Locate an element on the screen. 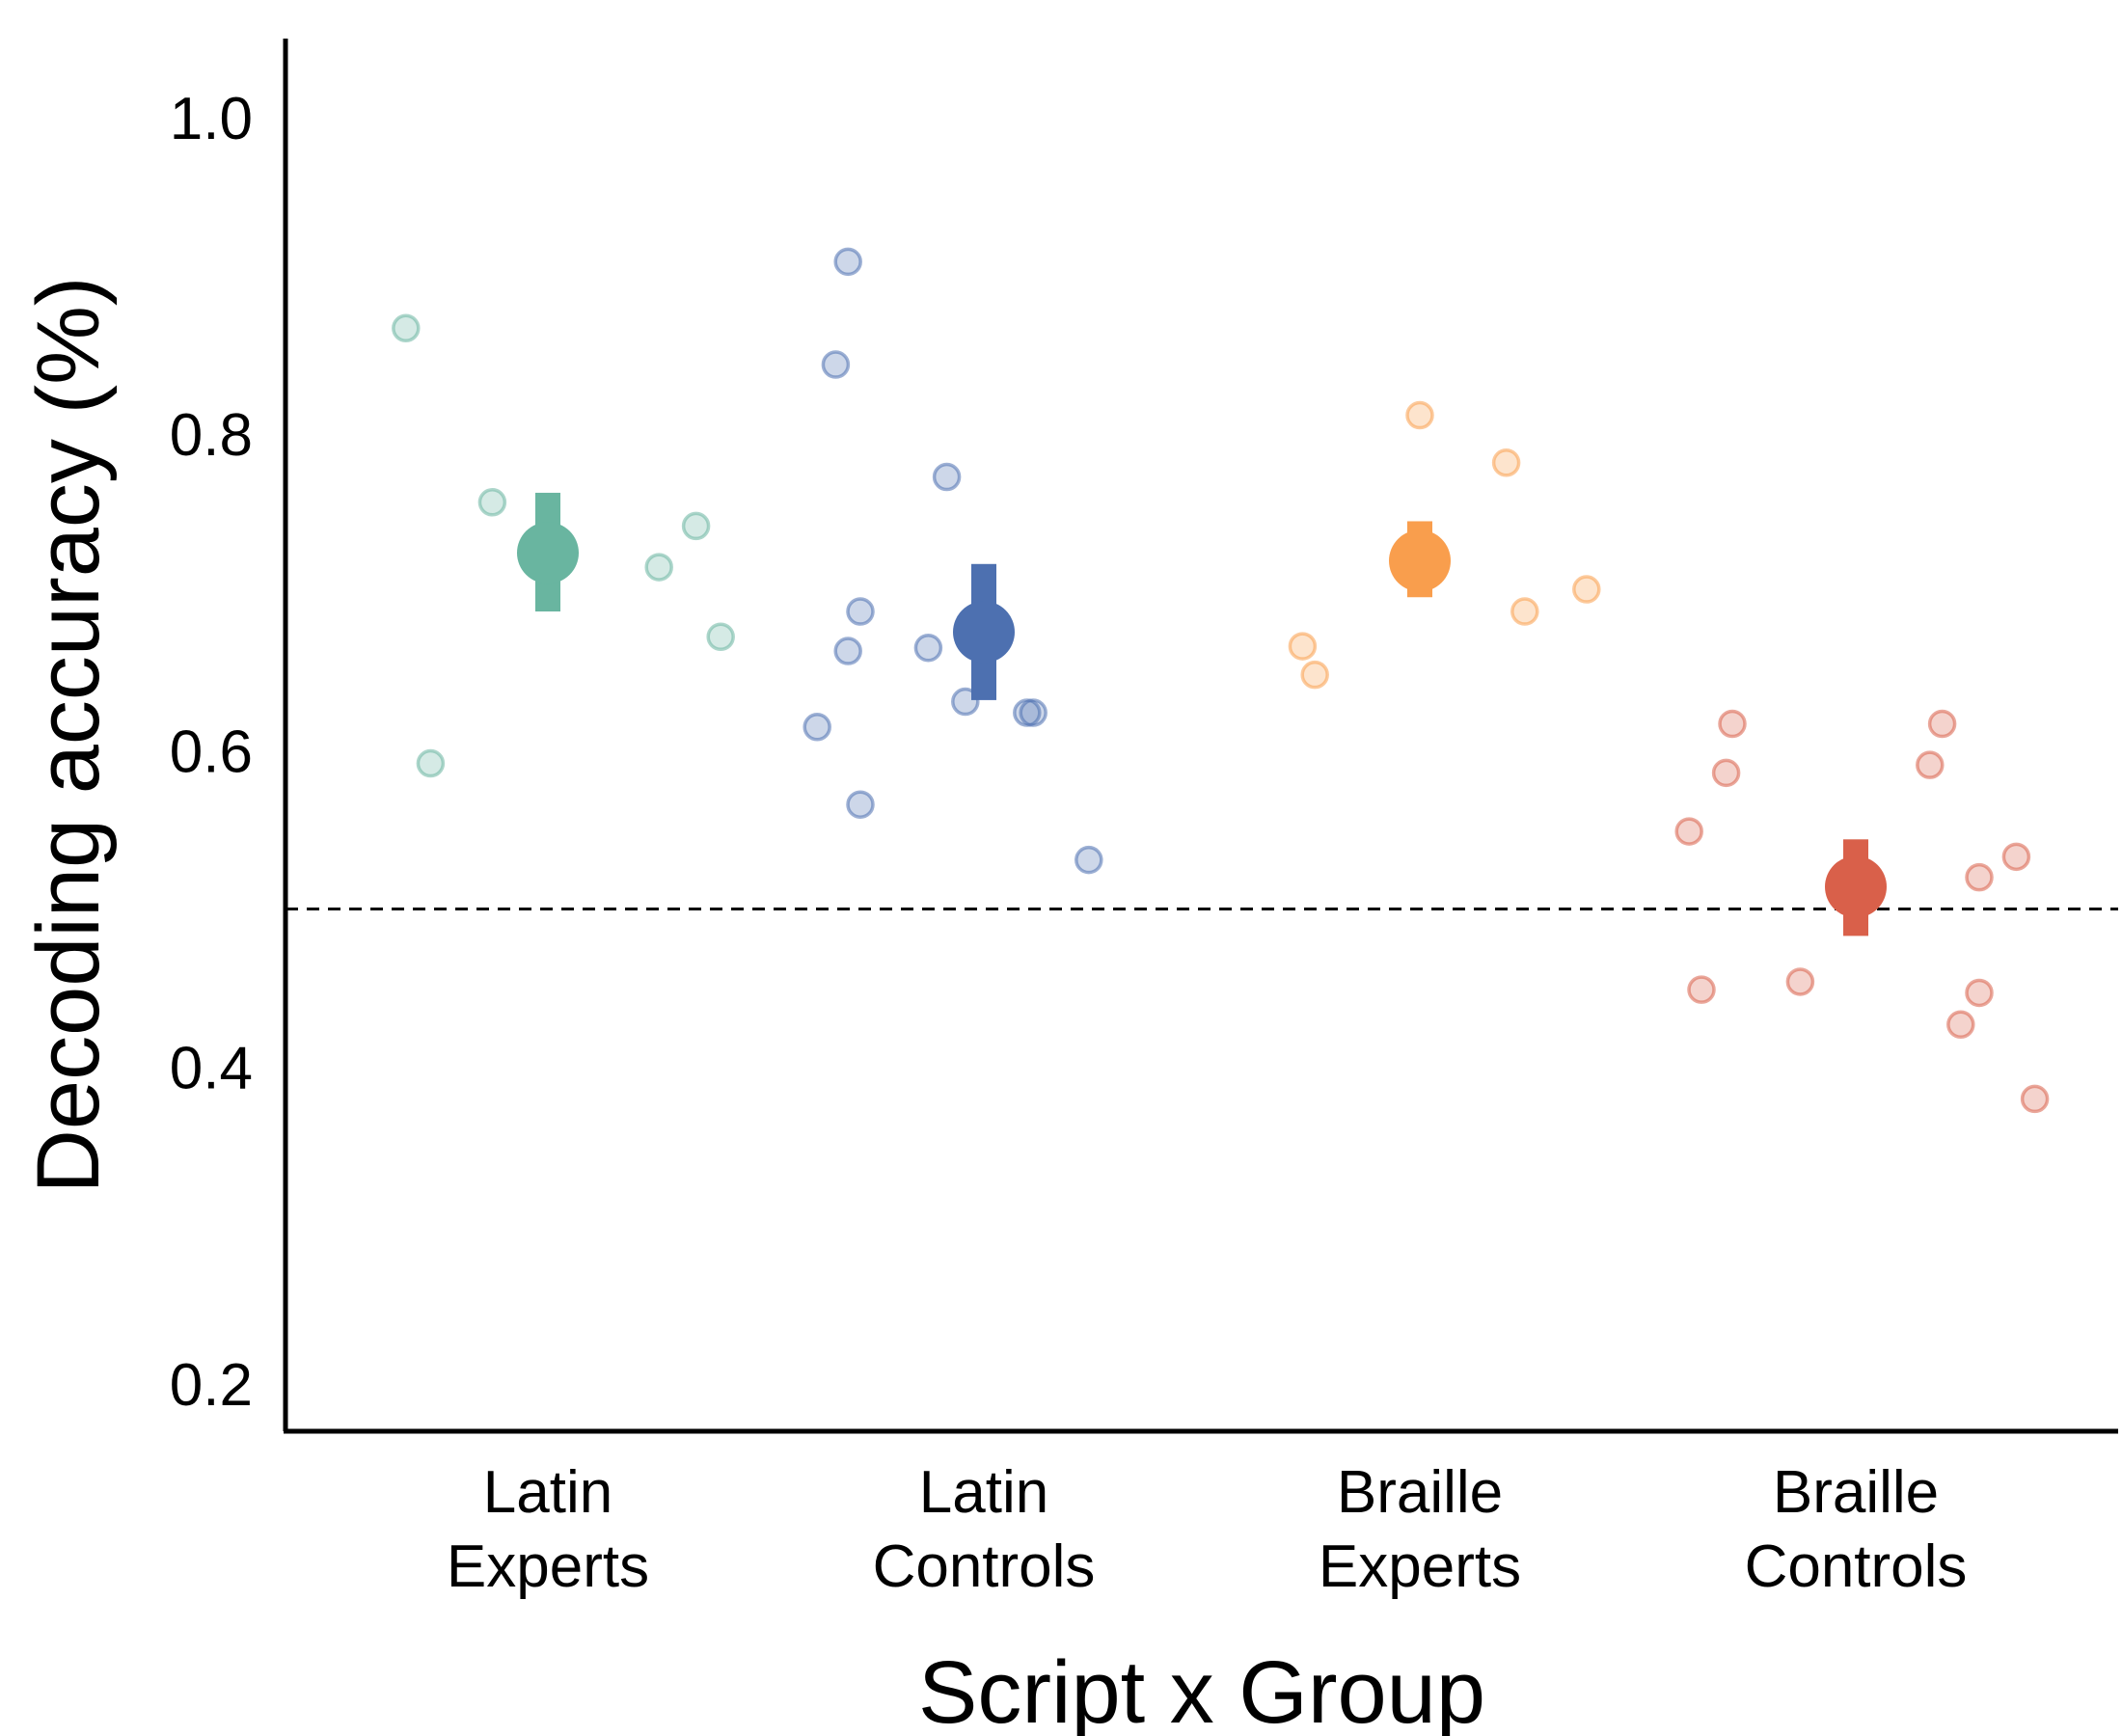 This screenshot has width=2122, height=1736. y-tick-label: 0.6 is located at coordinates (212, 752).